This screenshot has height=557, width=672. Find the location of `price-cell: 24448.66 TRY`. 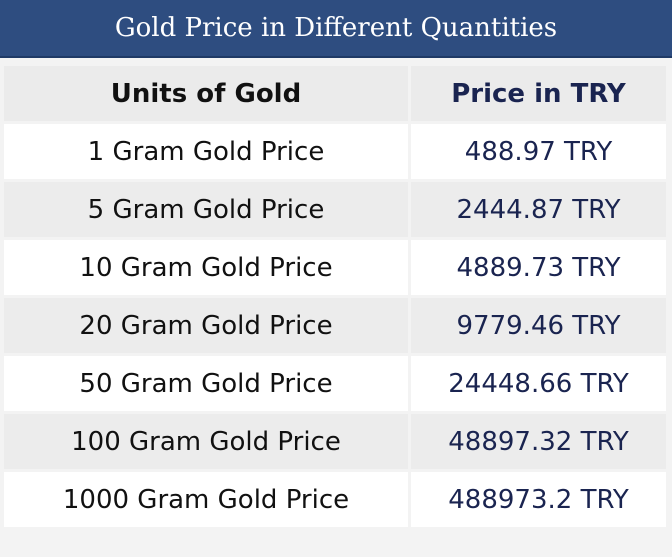

price-cell: 24448.66 TRY is located at coordinates (538, 383).